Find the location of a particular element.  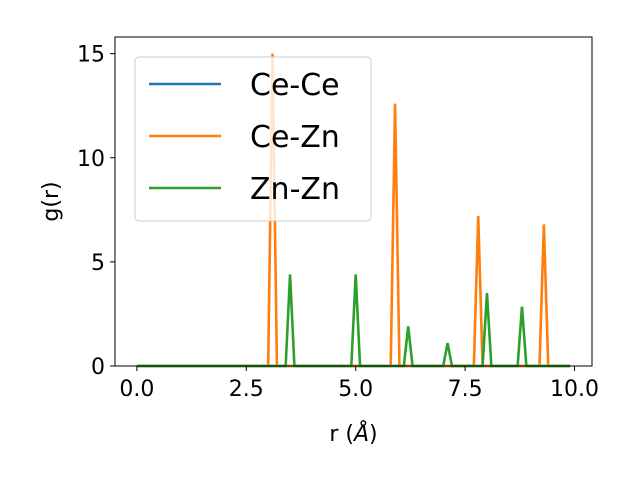

y-axis-ticks: 0 5 10 15 is located at coordinates (96, 211).